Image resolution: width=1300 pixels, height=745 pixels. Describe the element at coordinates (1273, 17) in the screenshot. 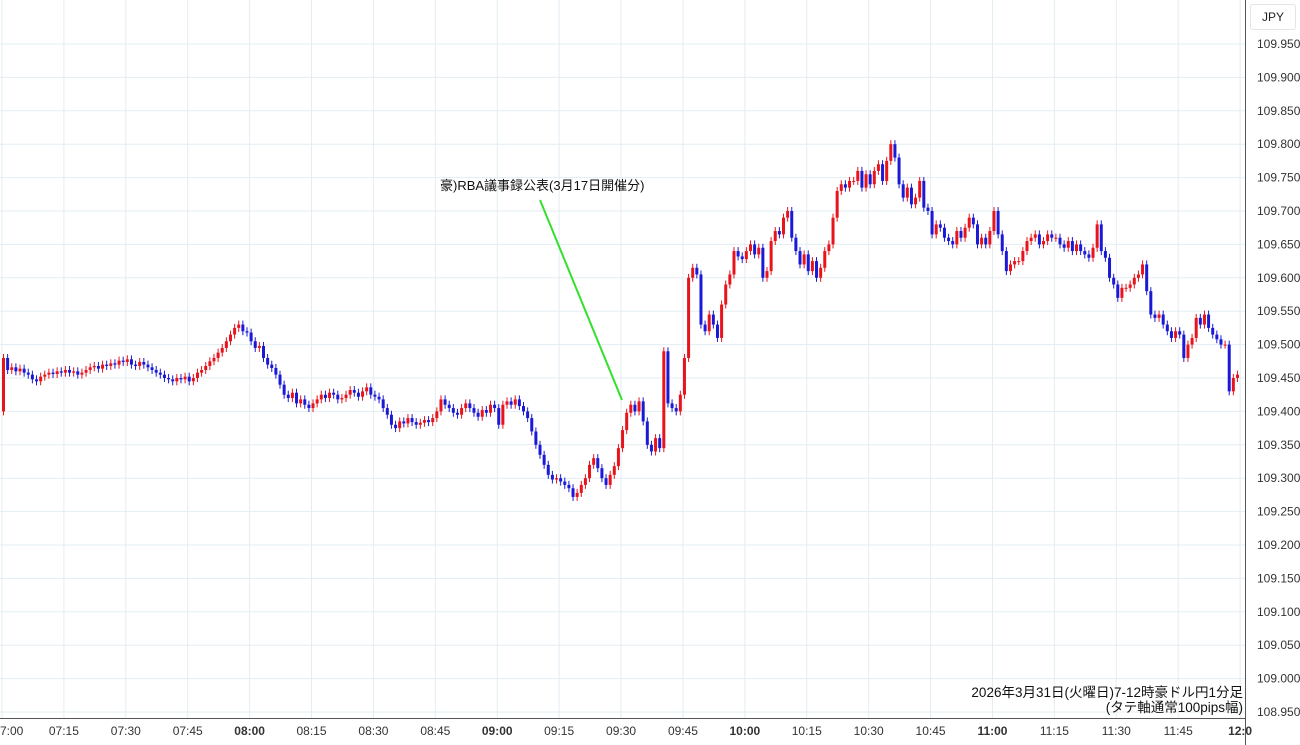

I see `currency-label: JPY` at that location.